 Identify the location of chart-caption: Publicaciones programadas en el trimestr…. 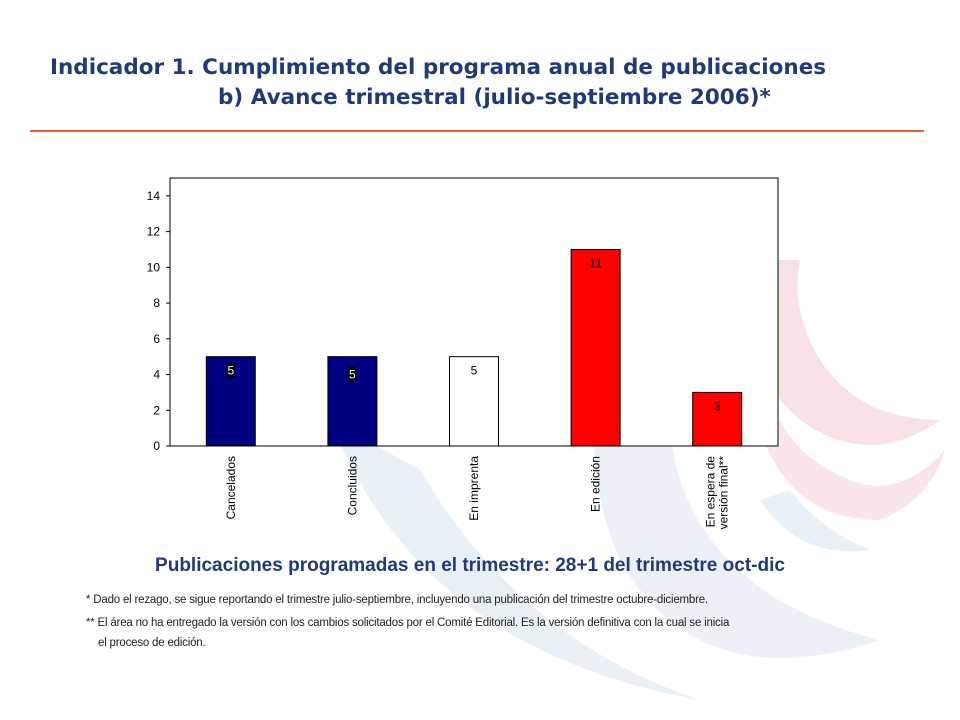
(470, 565).